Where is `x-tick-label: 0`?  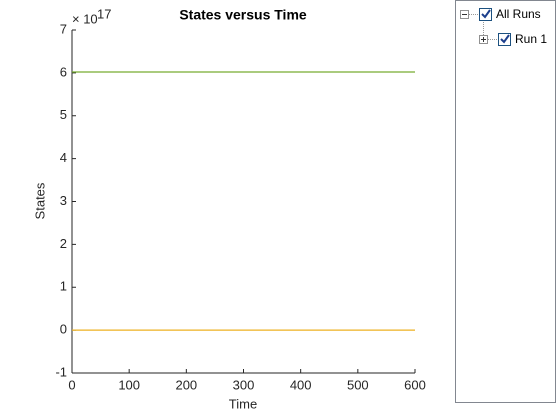
x-tick-label: 0 is located at coordinates (71, 384).